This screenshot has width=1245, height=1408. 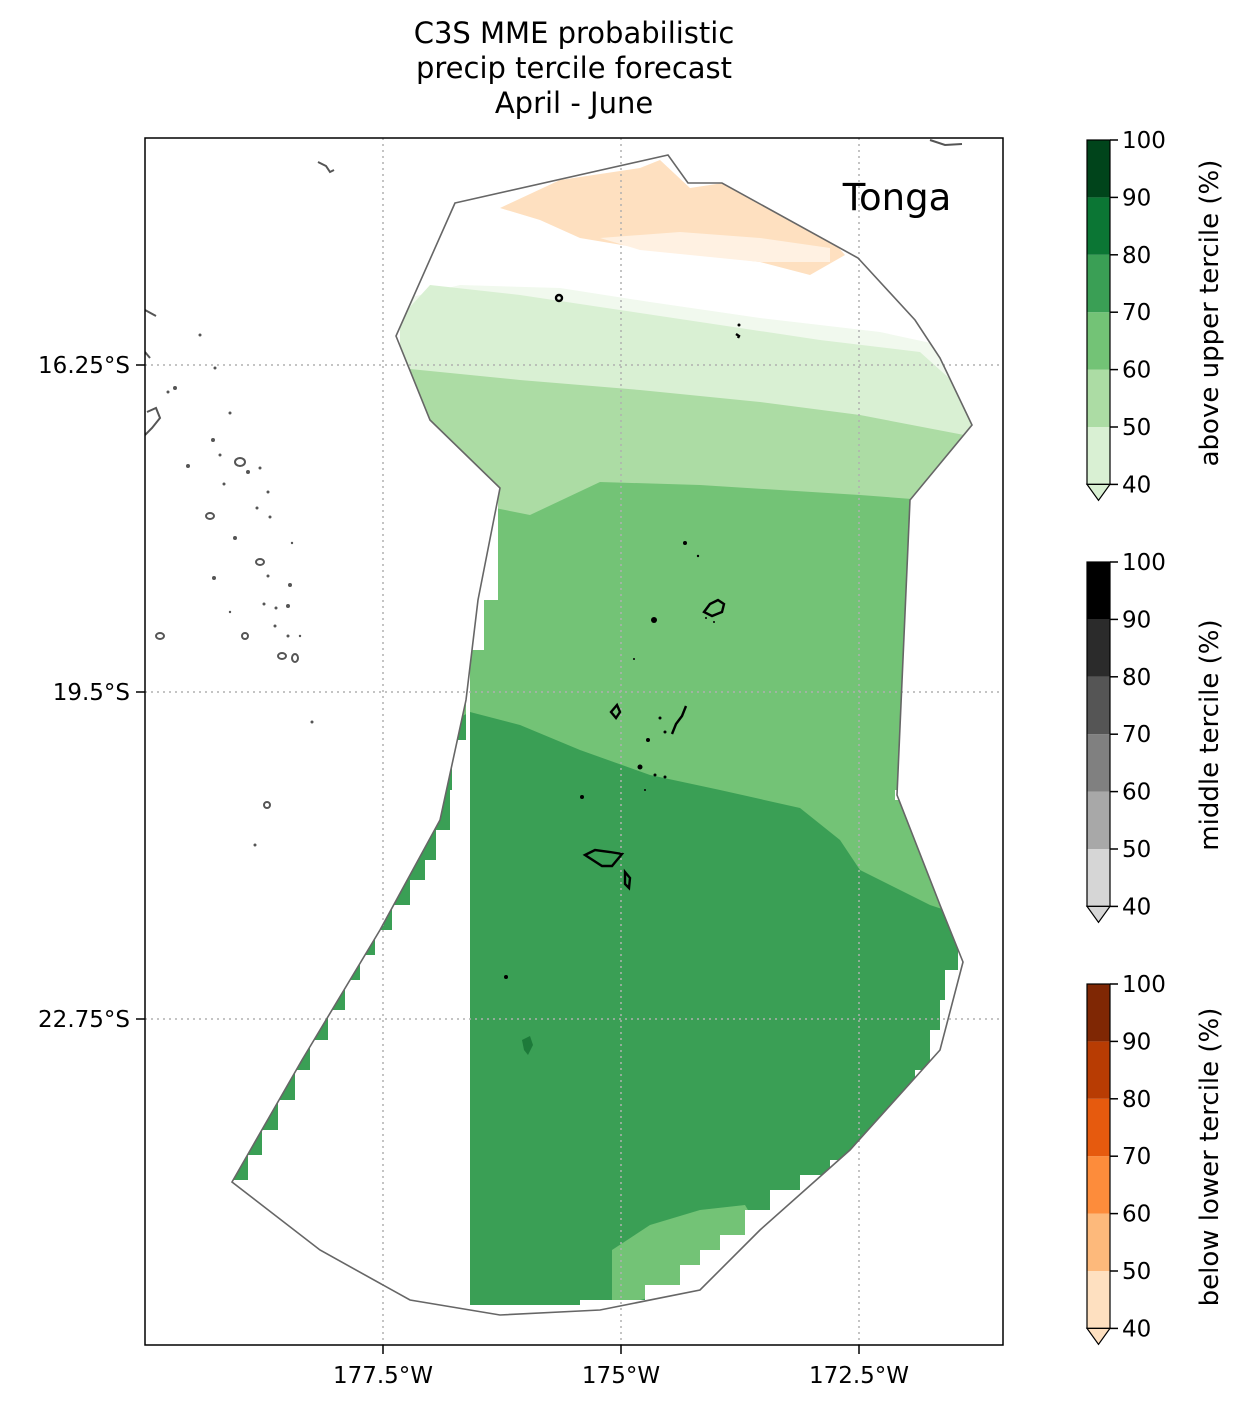 I want to click on colorbar-above: 100 90 80 70 60 50 40, so click(x=1125, y=315).